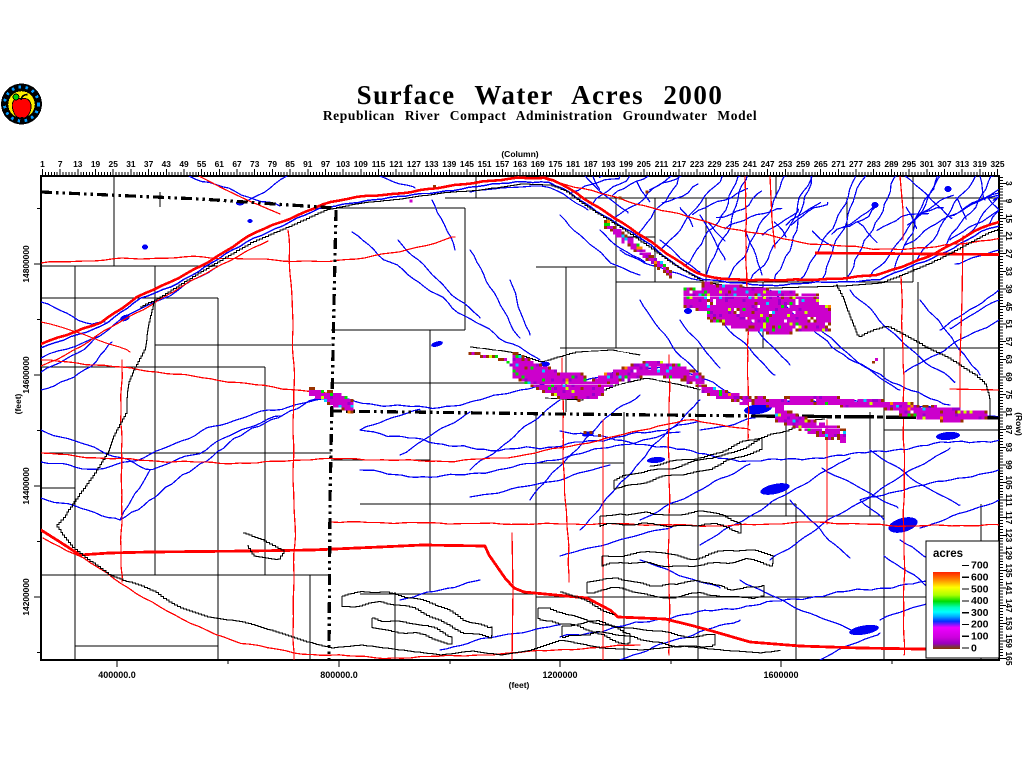  Describe the element at coordinates (273, 164) in the screenshot. I see `svg-text: 79` at that location.